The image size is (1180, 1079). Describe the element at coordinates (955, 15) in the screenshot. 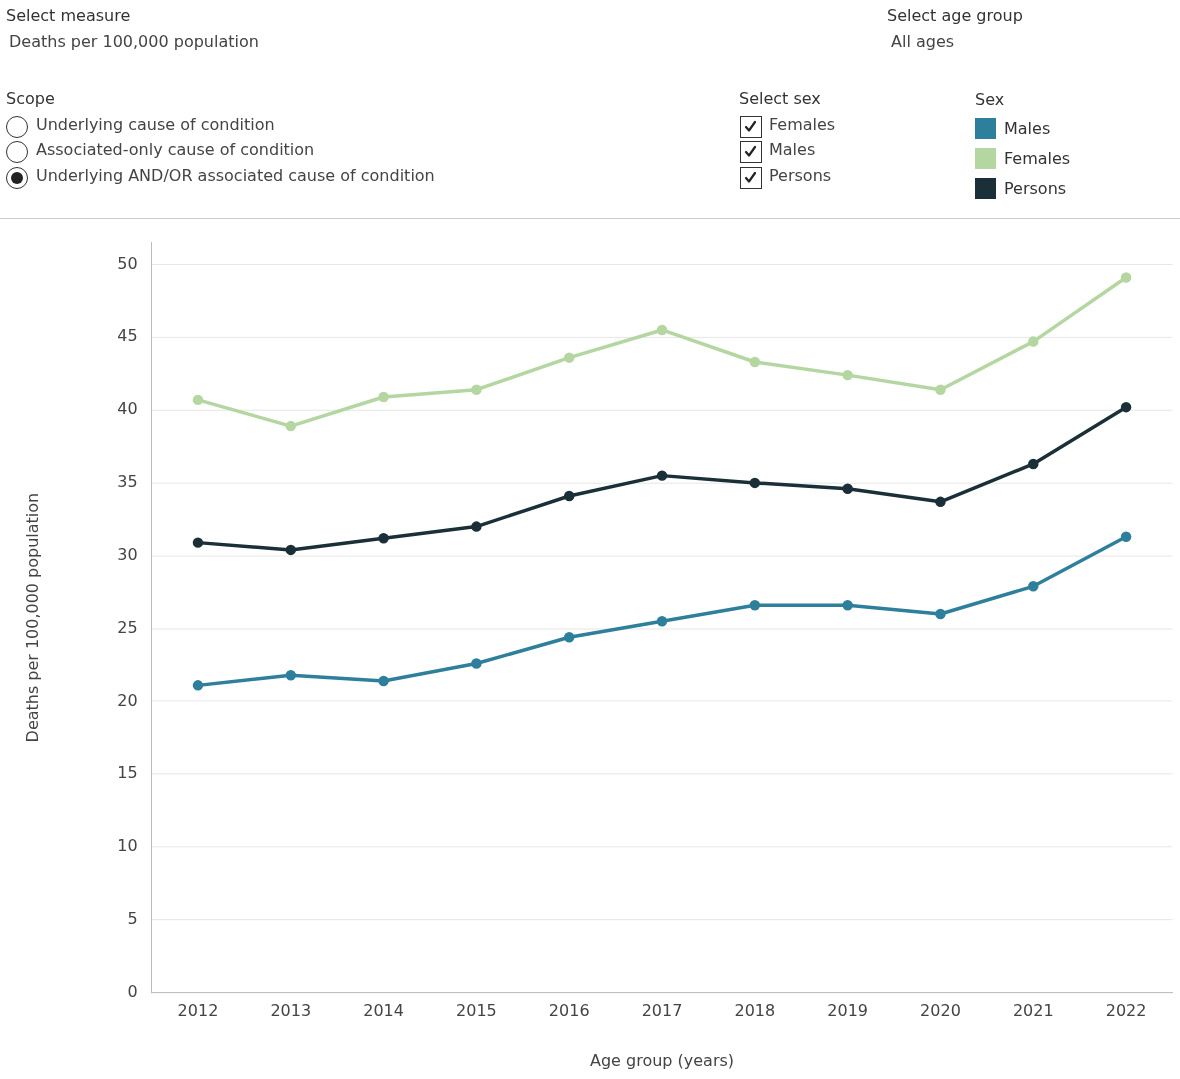

I see `text: Select age group` at that location.